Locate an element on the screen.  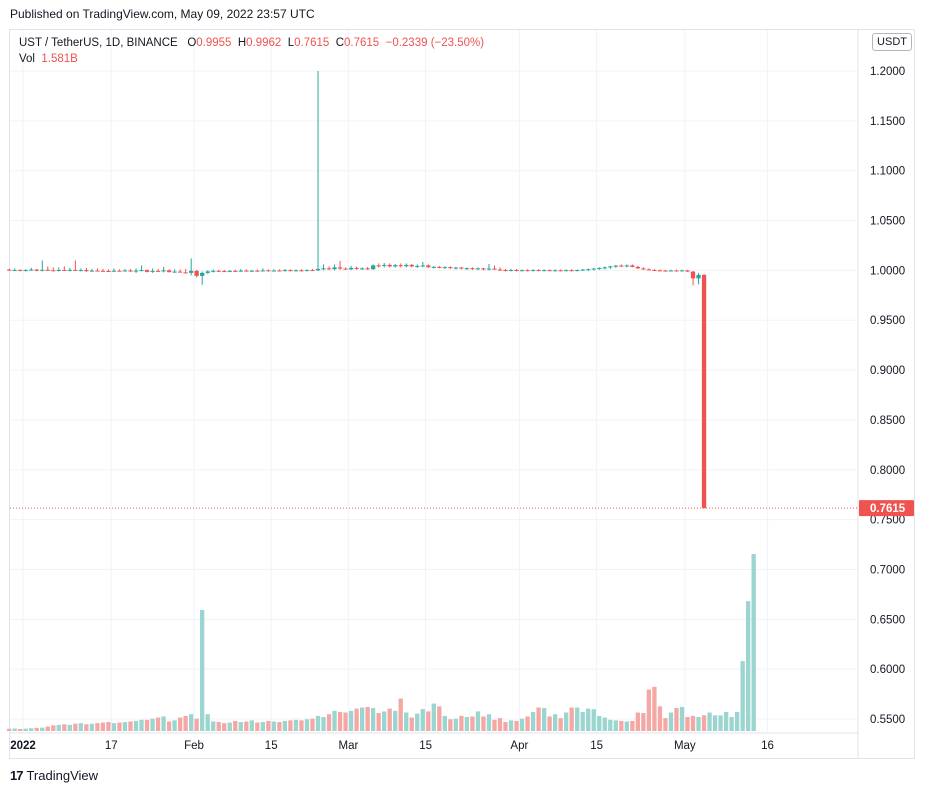
low-label: L is located at coordinates (291, 43).